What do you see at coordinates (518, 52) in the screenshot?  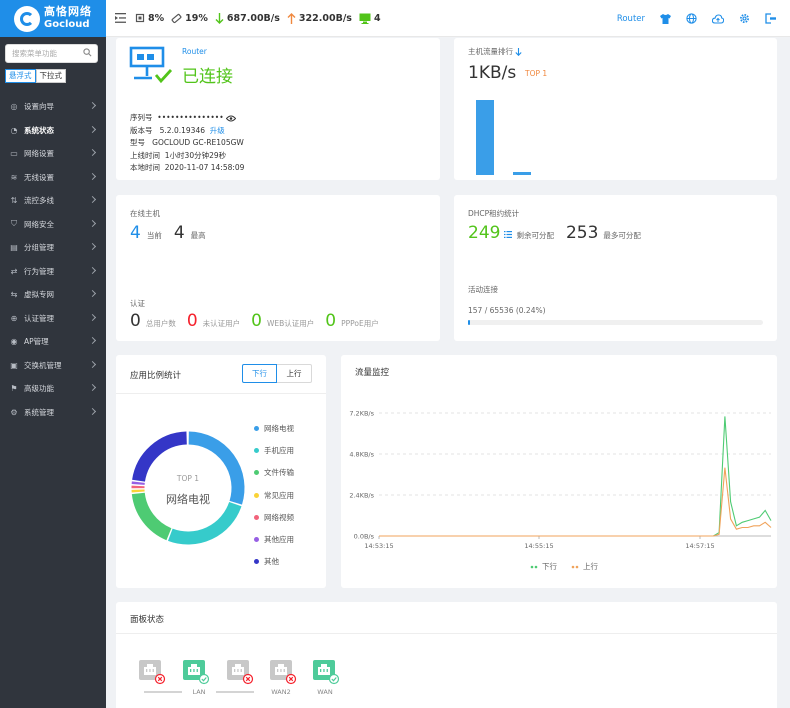 I see `sort-down-icon` at bounding box center [518, 52].